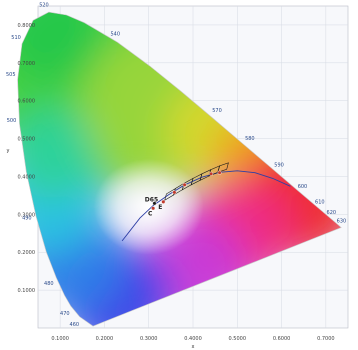  What do you see at coordinates (320, 202) in the screenshot?
I see `wavelength-label: 610` at bounding box center [320, 202].